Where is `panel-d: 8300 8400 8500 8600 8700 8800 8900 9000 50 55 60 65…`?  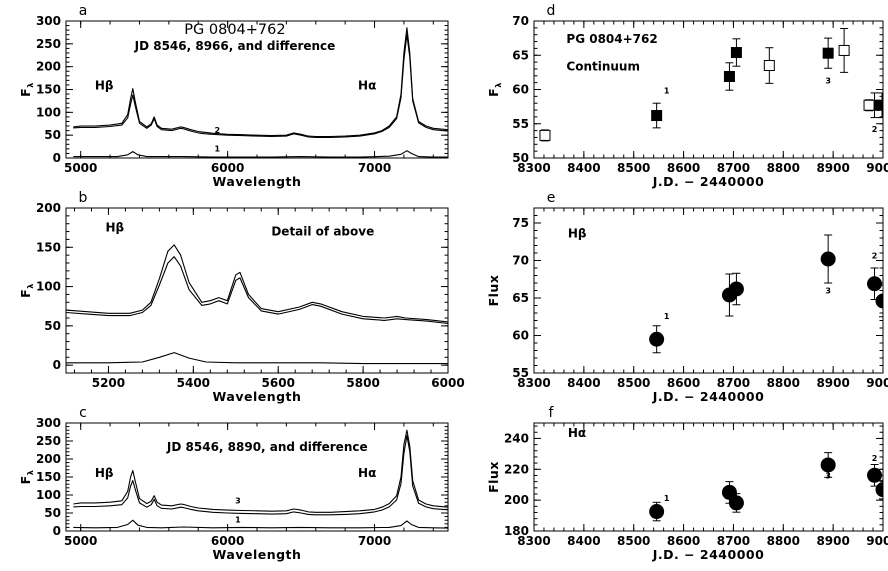 panel-d: 8300 8400 8500 8600 8700 8800 8900 9000 50 55 60 65… is located at coordinates (687, 96).